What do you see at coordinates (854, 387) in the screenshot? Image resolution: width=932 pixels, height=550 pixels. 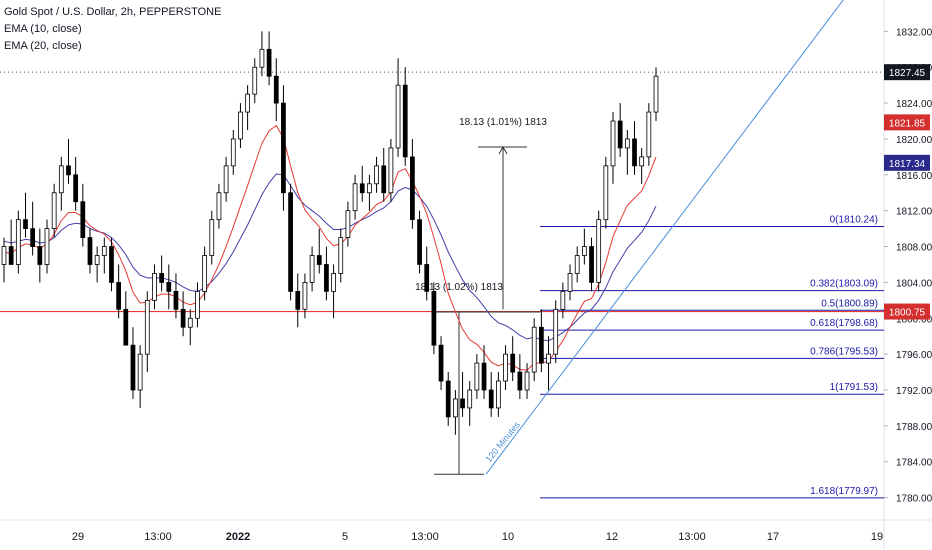 I see `fib-level-label: 1(1791.53)` at bounding box center [854, 387].